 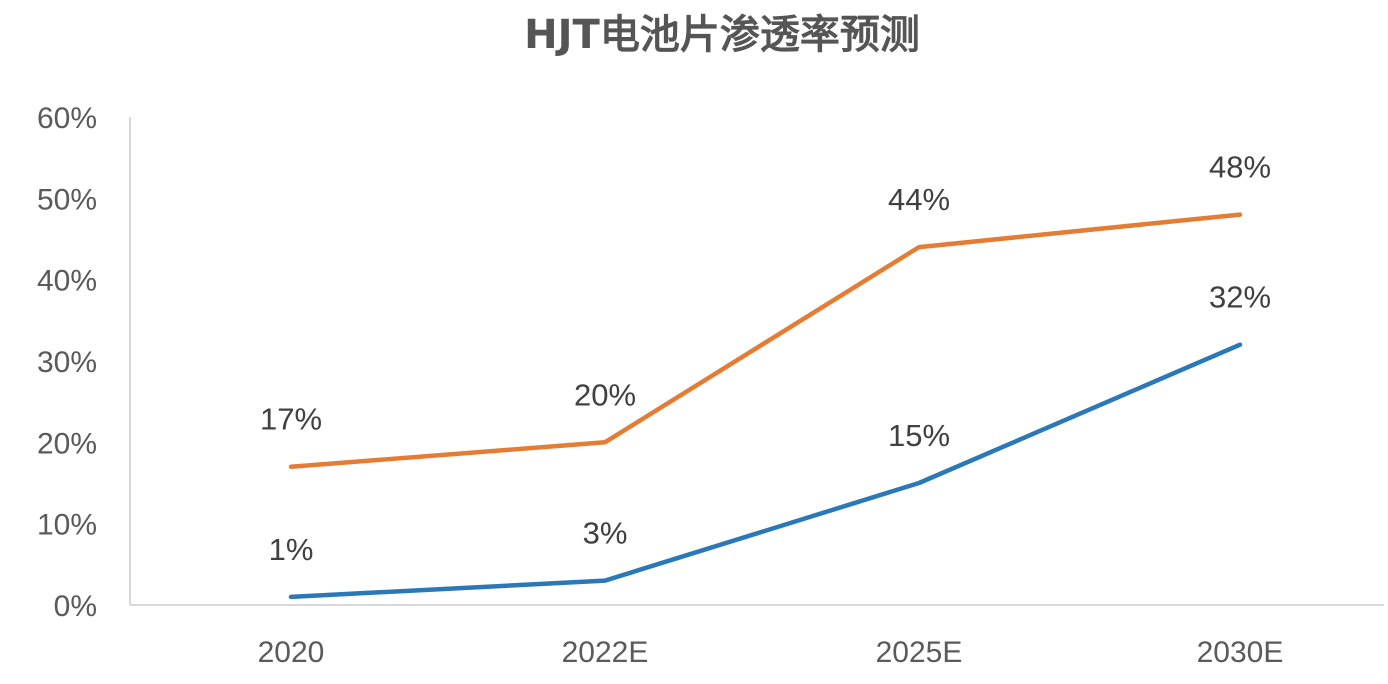 I want to click on y-axis-ticks: 0% 10% 20% 30% 40% 50% 60%, so click(x=67, y=362).